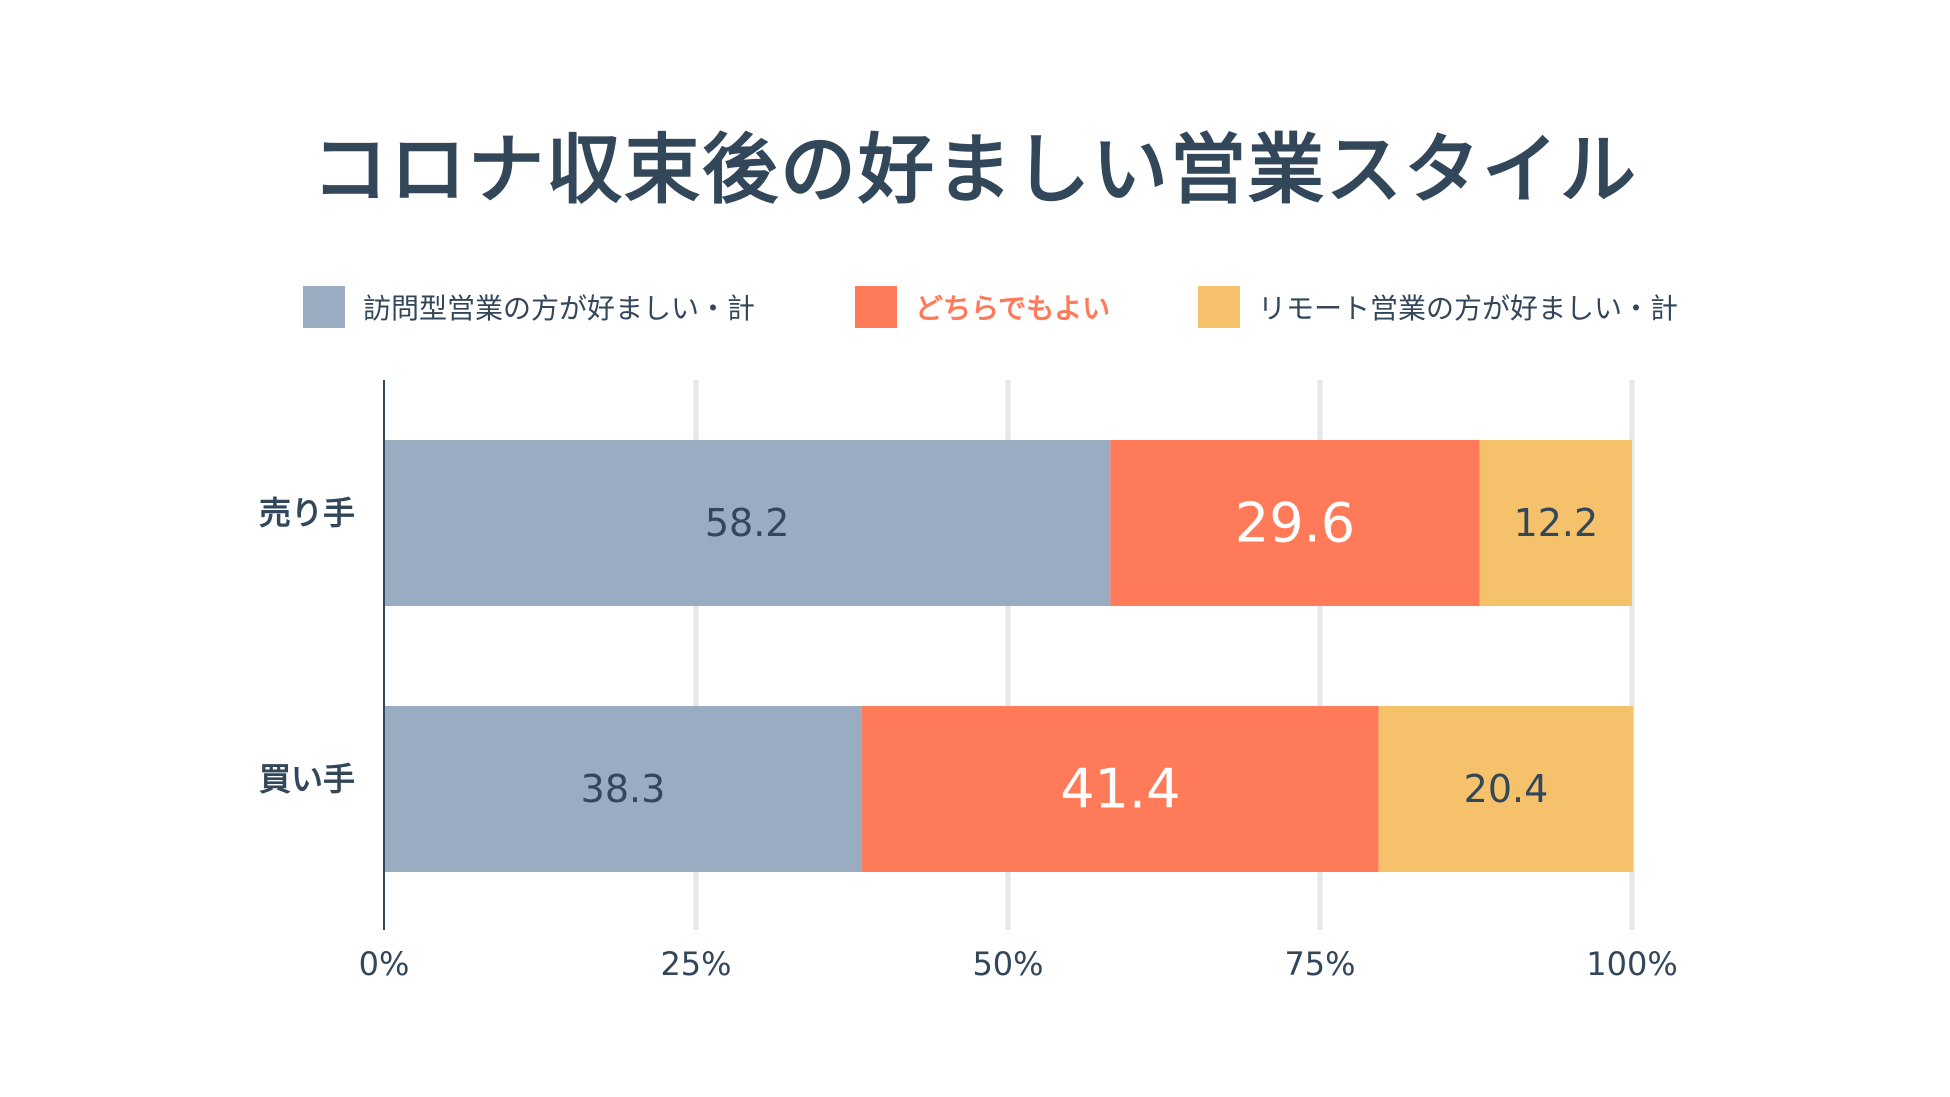  What do you see at coordinates (559, 308) in the screenshot?
I see `legend-label-visit: 訪問型営業の方が好ましい・計` at bounding box center [559, 308].